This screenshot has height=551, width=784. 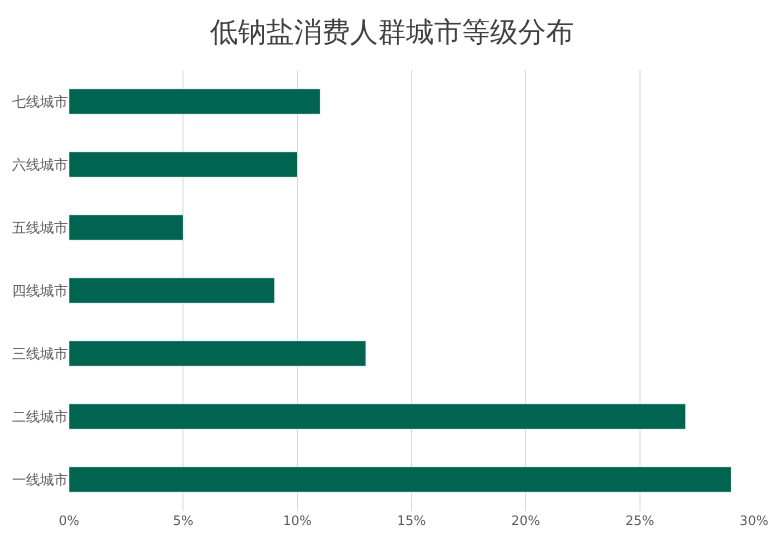 What do you see at coordinates (754, 521) in the screenshot?
I see `x-tick-label: 30%` at bounding box center [754, 521].